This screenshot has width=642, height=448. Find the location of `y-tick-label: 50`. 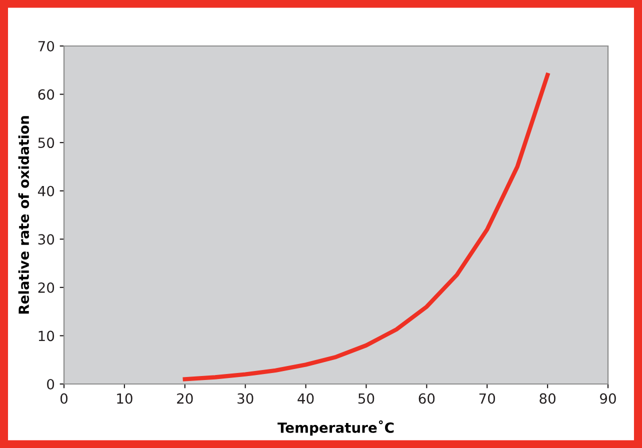

y-tick-label: 50 is located at coordinates (46, 143).